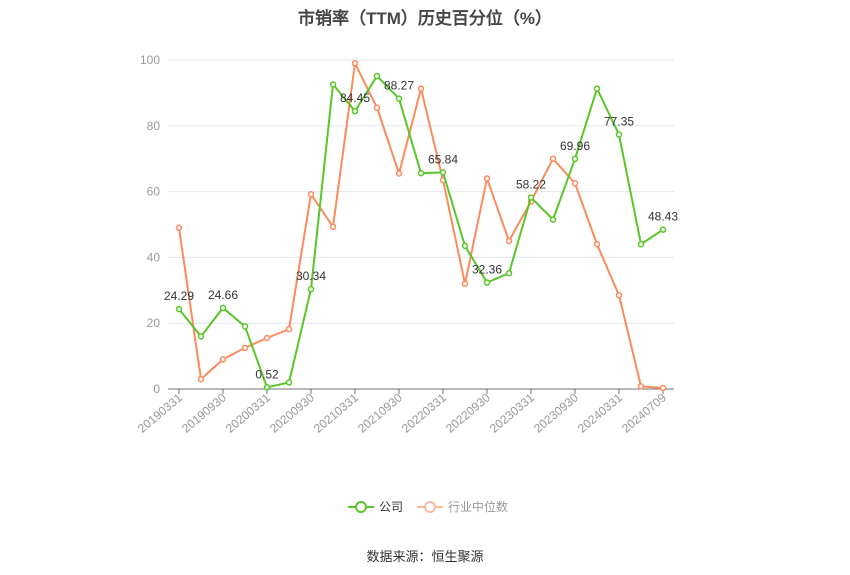  I want to click on x-tick-label: 20190331, so click(160, 412).